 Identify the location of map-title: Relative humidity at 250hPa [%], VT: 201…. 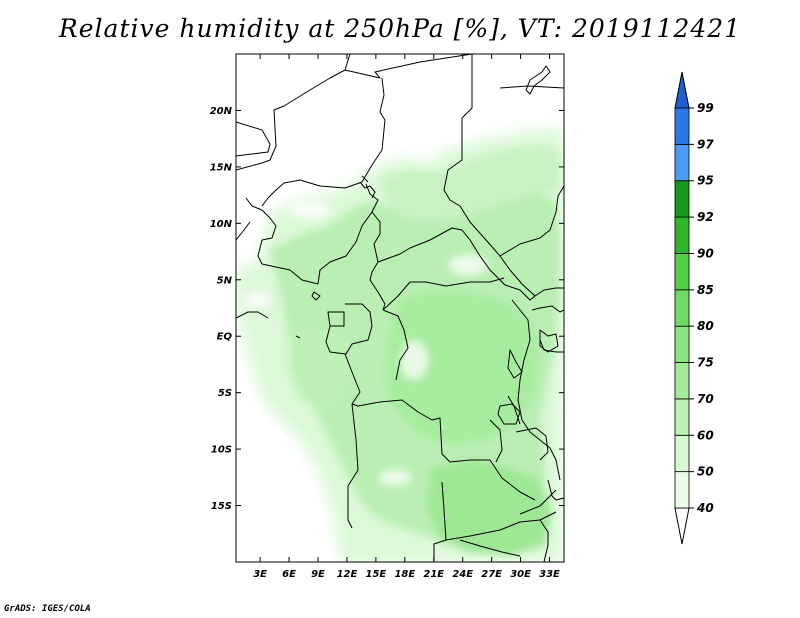
(400, 28).